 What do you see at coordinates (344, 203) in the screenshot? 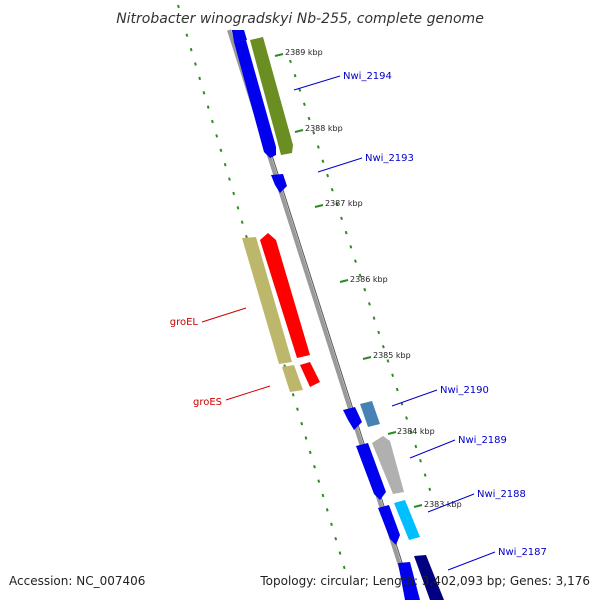
I see `scale-tick-label: 2387 kbp` at bounding box center [344, 203].